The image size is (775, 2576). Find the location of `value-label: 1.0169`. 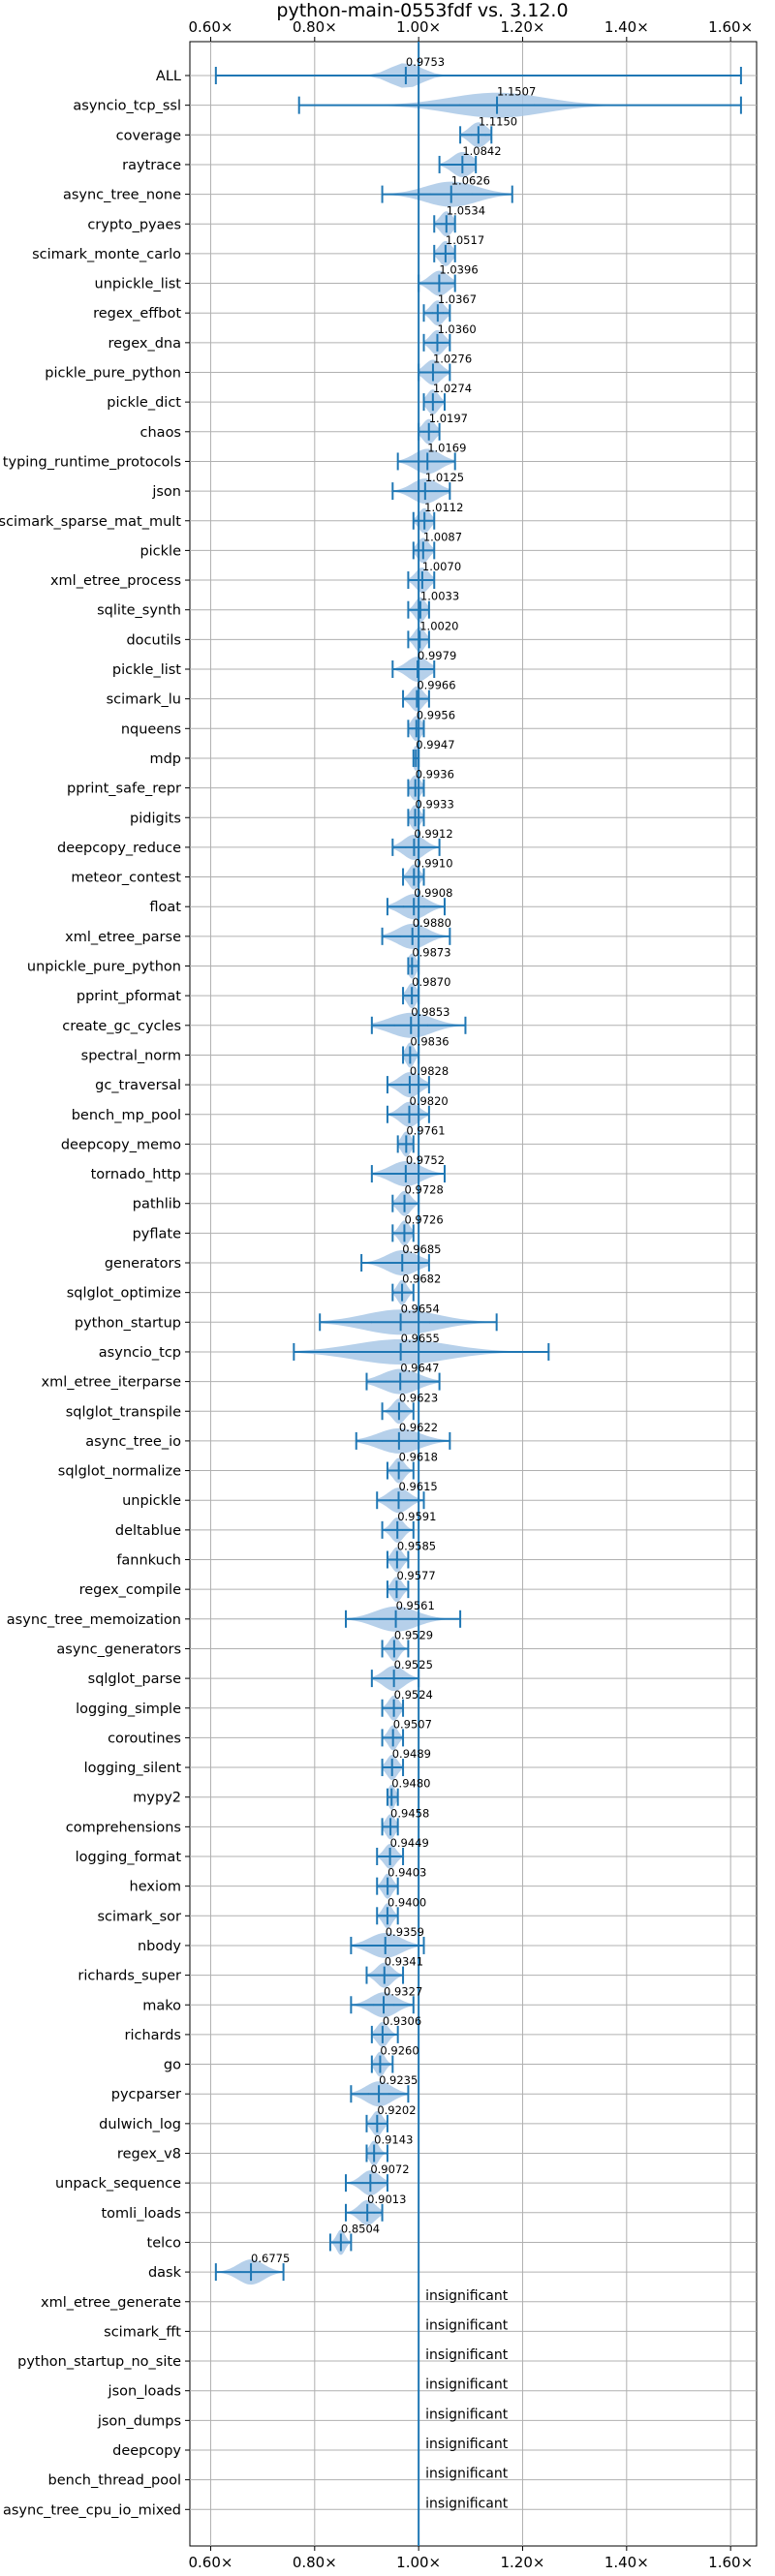

value-label: 1.0169 is located at coordinates (446, 447).